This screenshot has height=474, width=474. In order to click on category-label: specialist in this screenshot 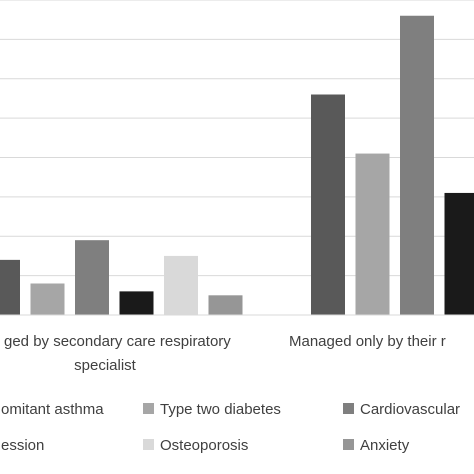, I will do `click(105, 365)`.